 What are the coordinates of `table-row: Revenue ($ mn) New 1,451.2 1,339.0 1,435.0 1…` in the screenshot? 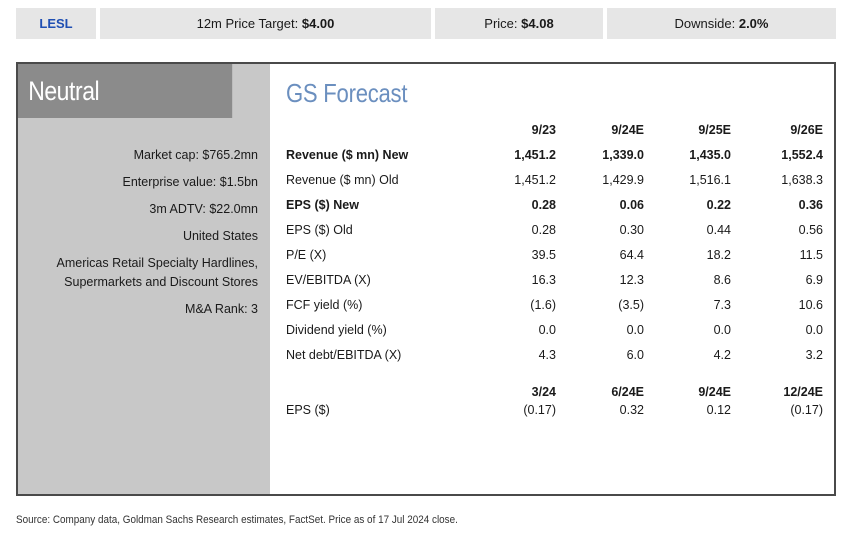 It's located at (556, 155).